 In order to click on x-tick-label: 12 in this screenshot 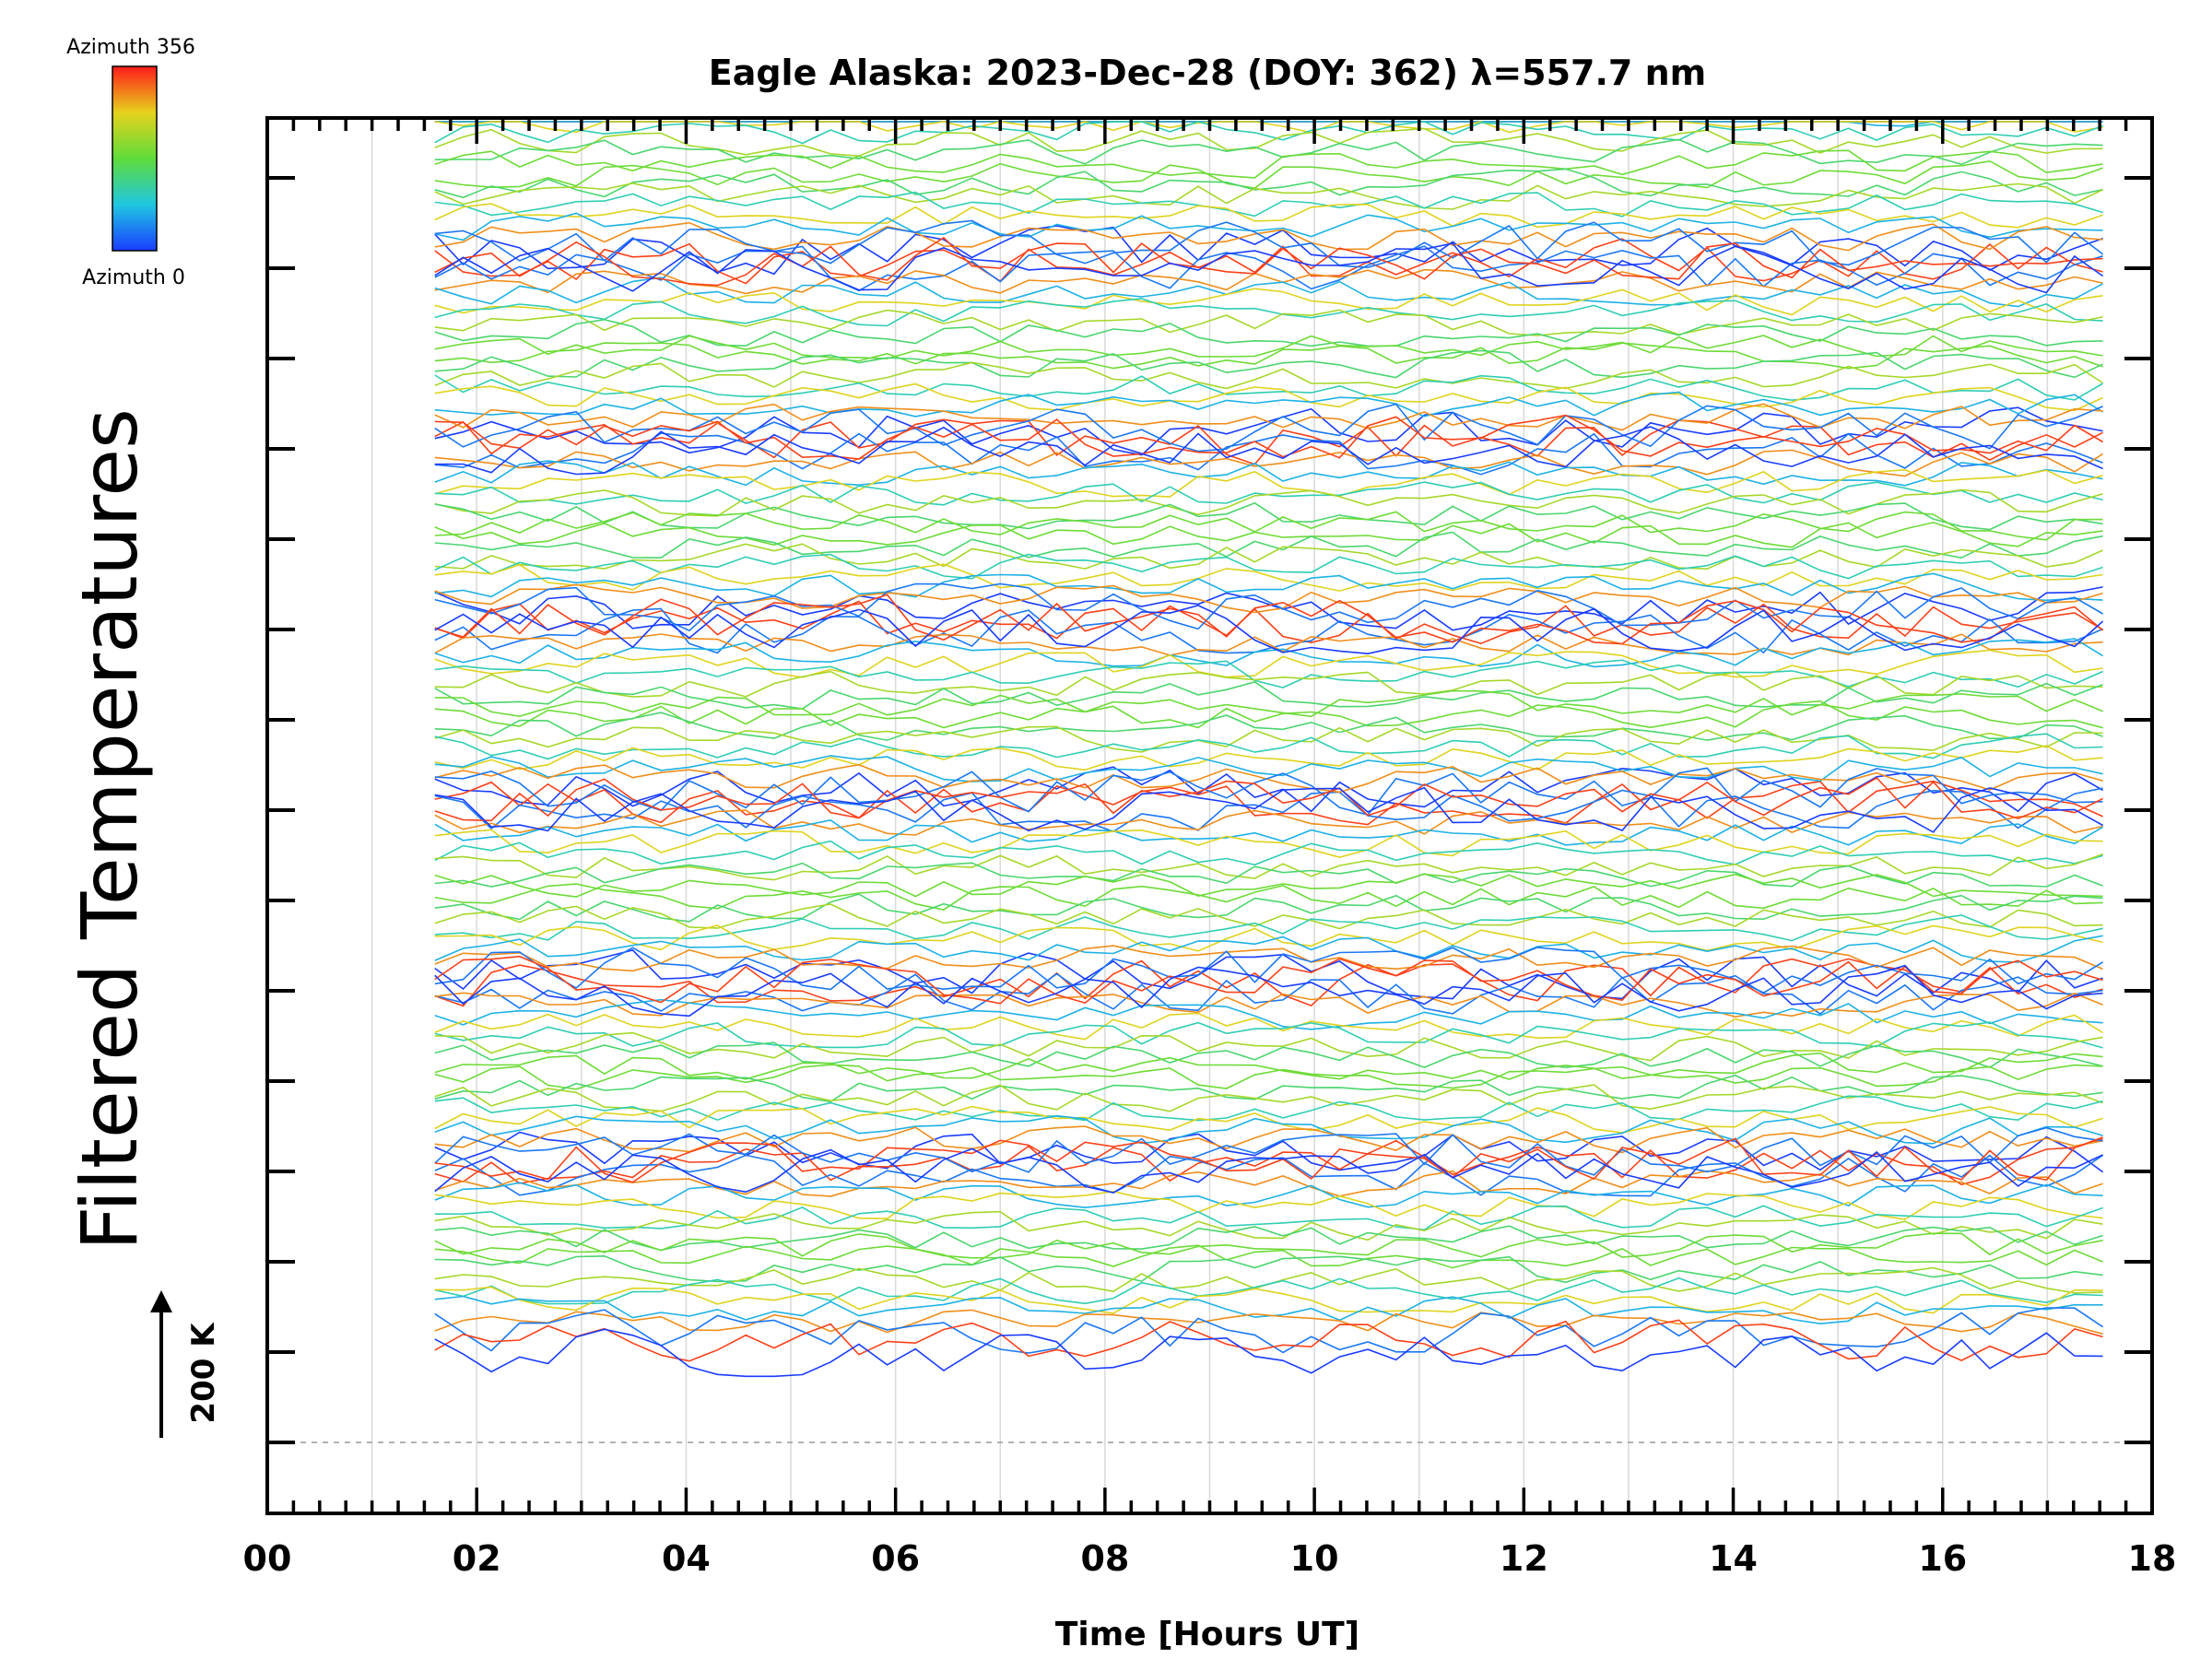, I will do `click(1524, 1558)`.